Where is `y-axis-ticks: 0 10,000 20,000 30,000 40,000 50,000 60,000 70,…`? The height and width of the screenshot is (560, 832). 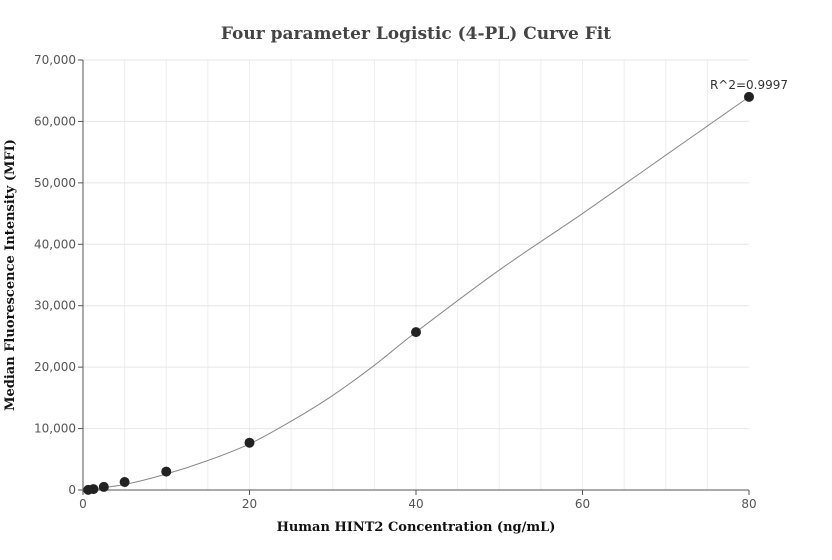
y-axis-ticks: 0 10,000 20,000 30,000 40,000 50,000 60,000 70,… is located at coordinates (58, 275).